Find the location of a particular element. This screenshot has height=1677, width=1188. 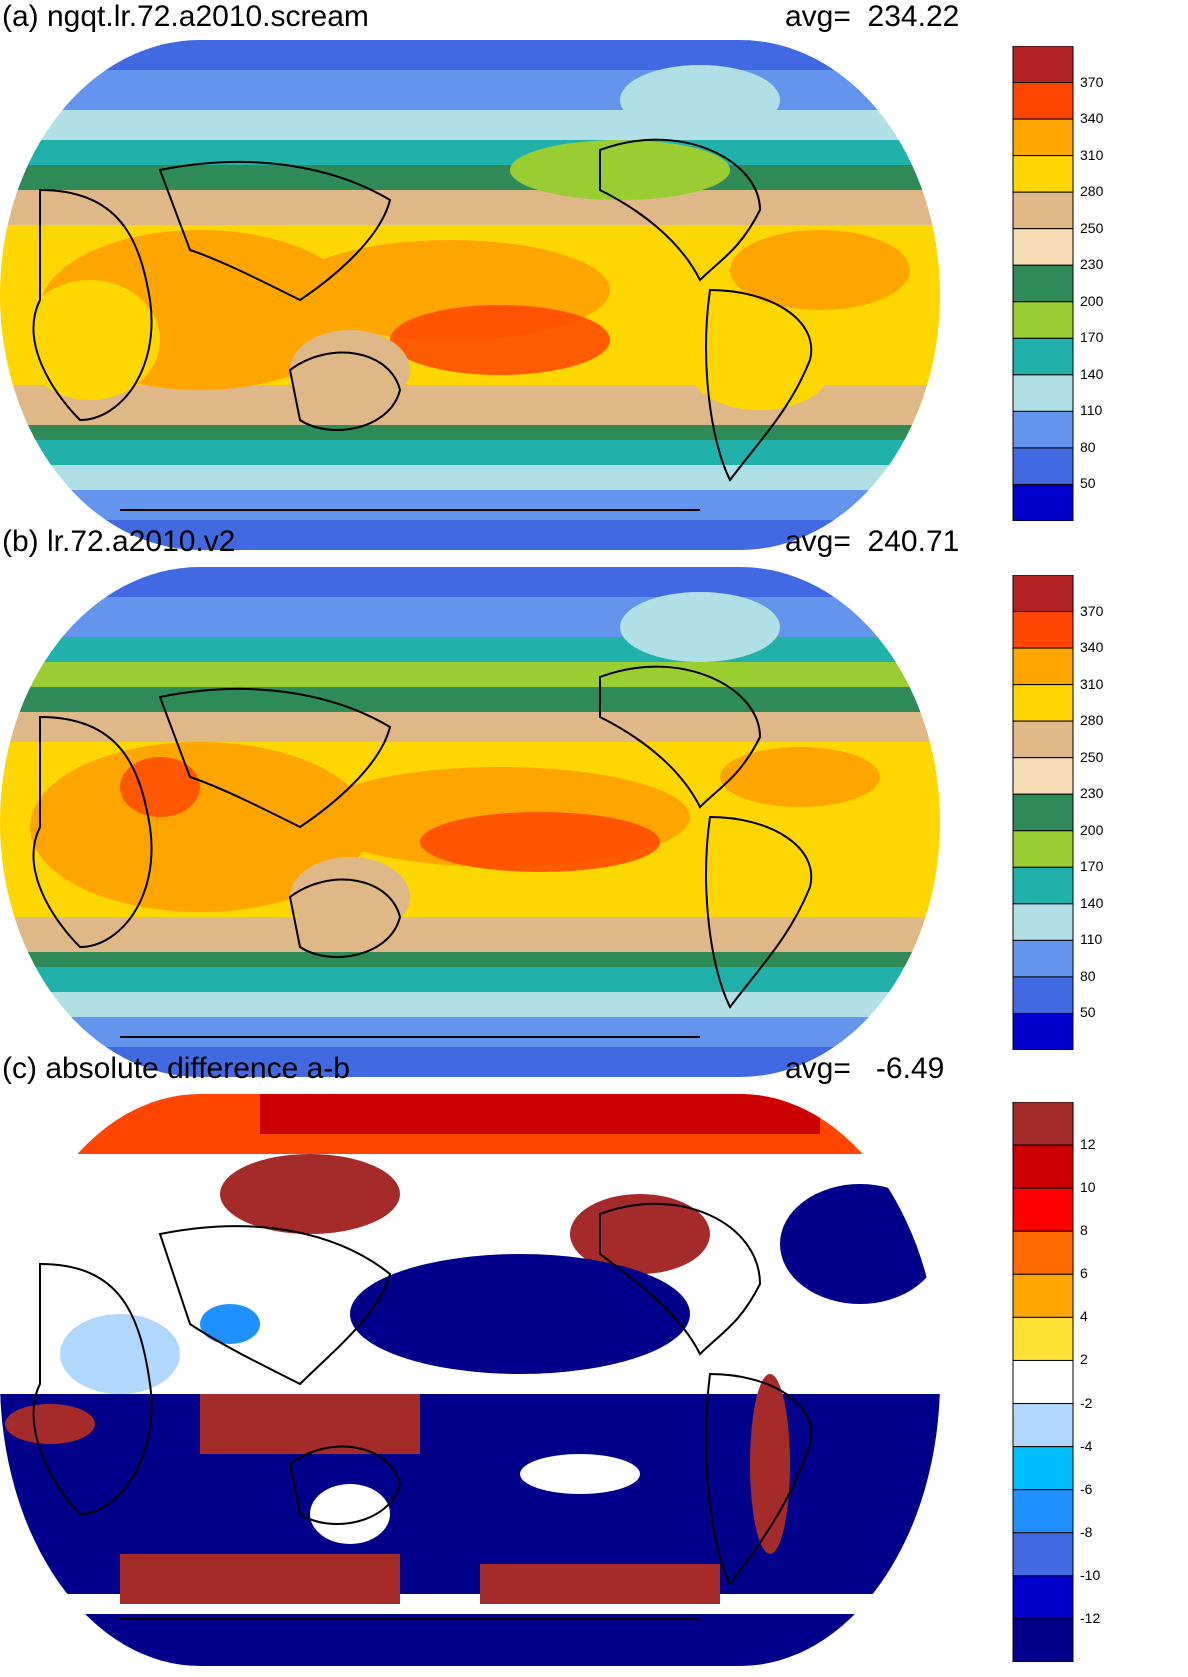

colorbar-panel-a is located at coordinates (1043, 283).